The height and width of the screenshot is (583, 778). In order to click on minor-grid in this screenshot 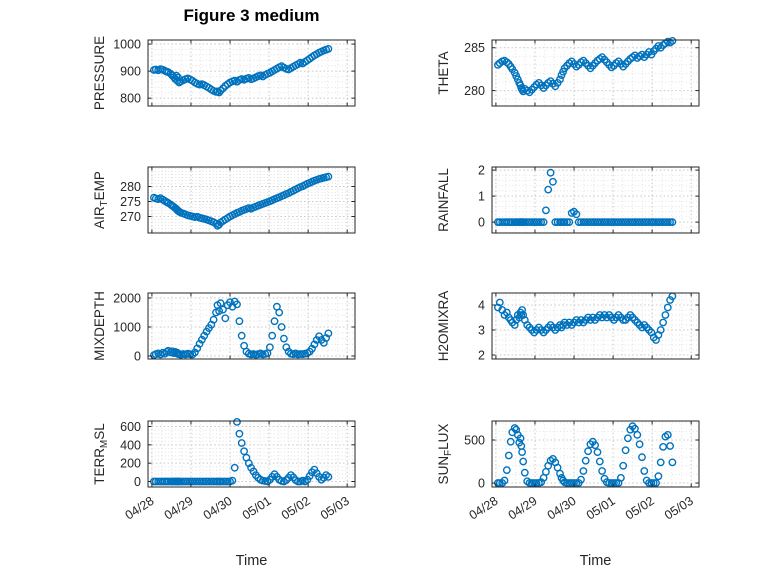, I will do `click(595, 326)`.